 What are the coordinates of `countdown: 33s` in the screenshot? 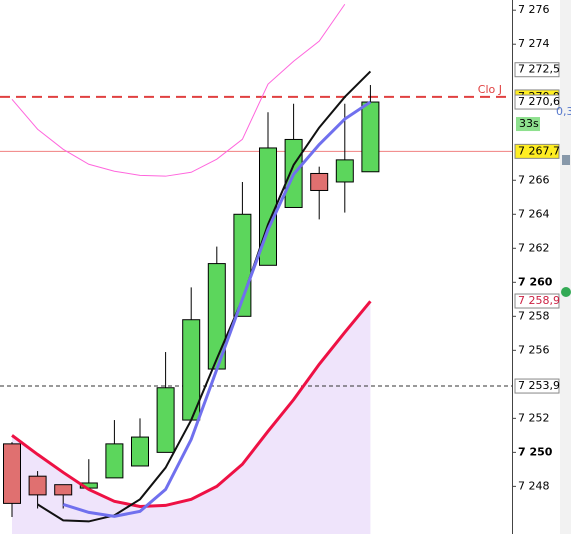 It's located at (529, 123).